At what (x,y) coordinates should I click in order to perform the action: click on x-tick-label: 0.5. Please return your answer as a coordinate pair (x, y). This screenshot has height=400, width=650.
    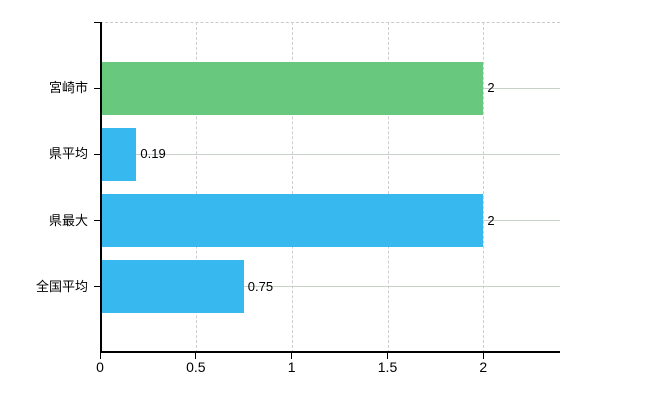
    Looking at the image, I should click on (196, 367).